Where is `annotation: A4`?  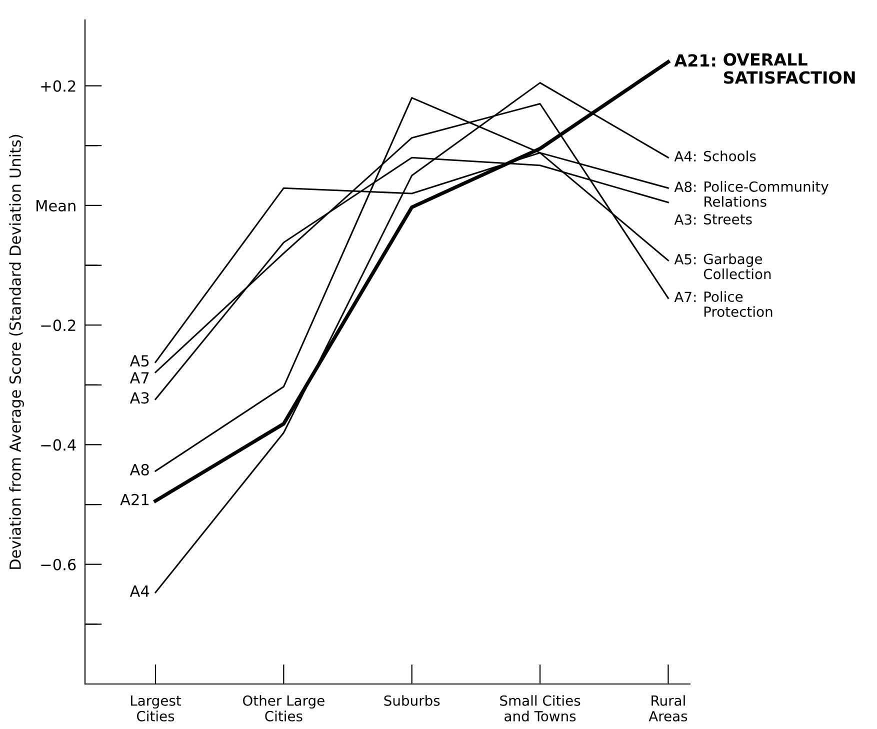
annotation: A4 is located at coordinates (140, 591).